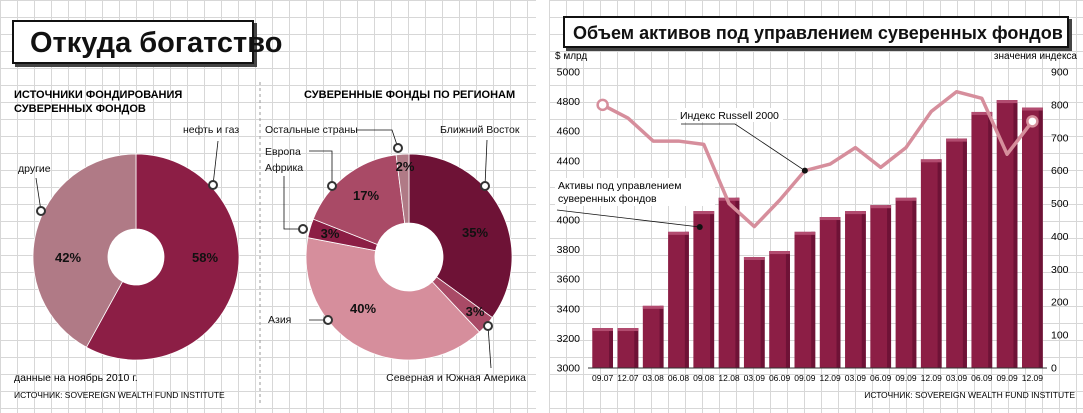 The image size is (1083, 413). I want to click on y-tick-label: 4400, so click(569, 161).